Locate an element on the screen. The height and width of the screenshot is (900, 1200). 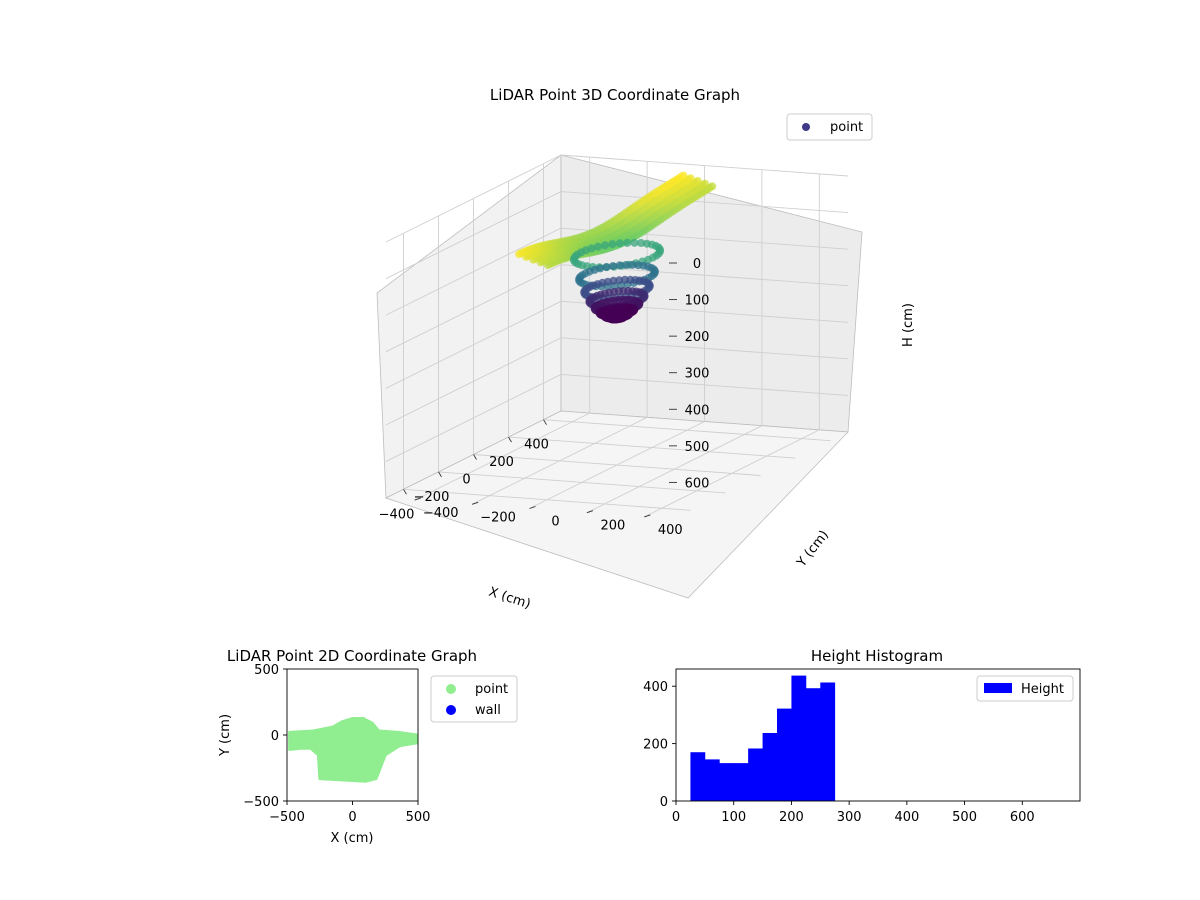
legend-box-hist is located at coordinates (1025, 688).